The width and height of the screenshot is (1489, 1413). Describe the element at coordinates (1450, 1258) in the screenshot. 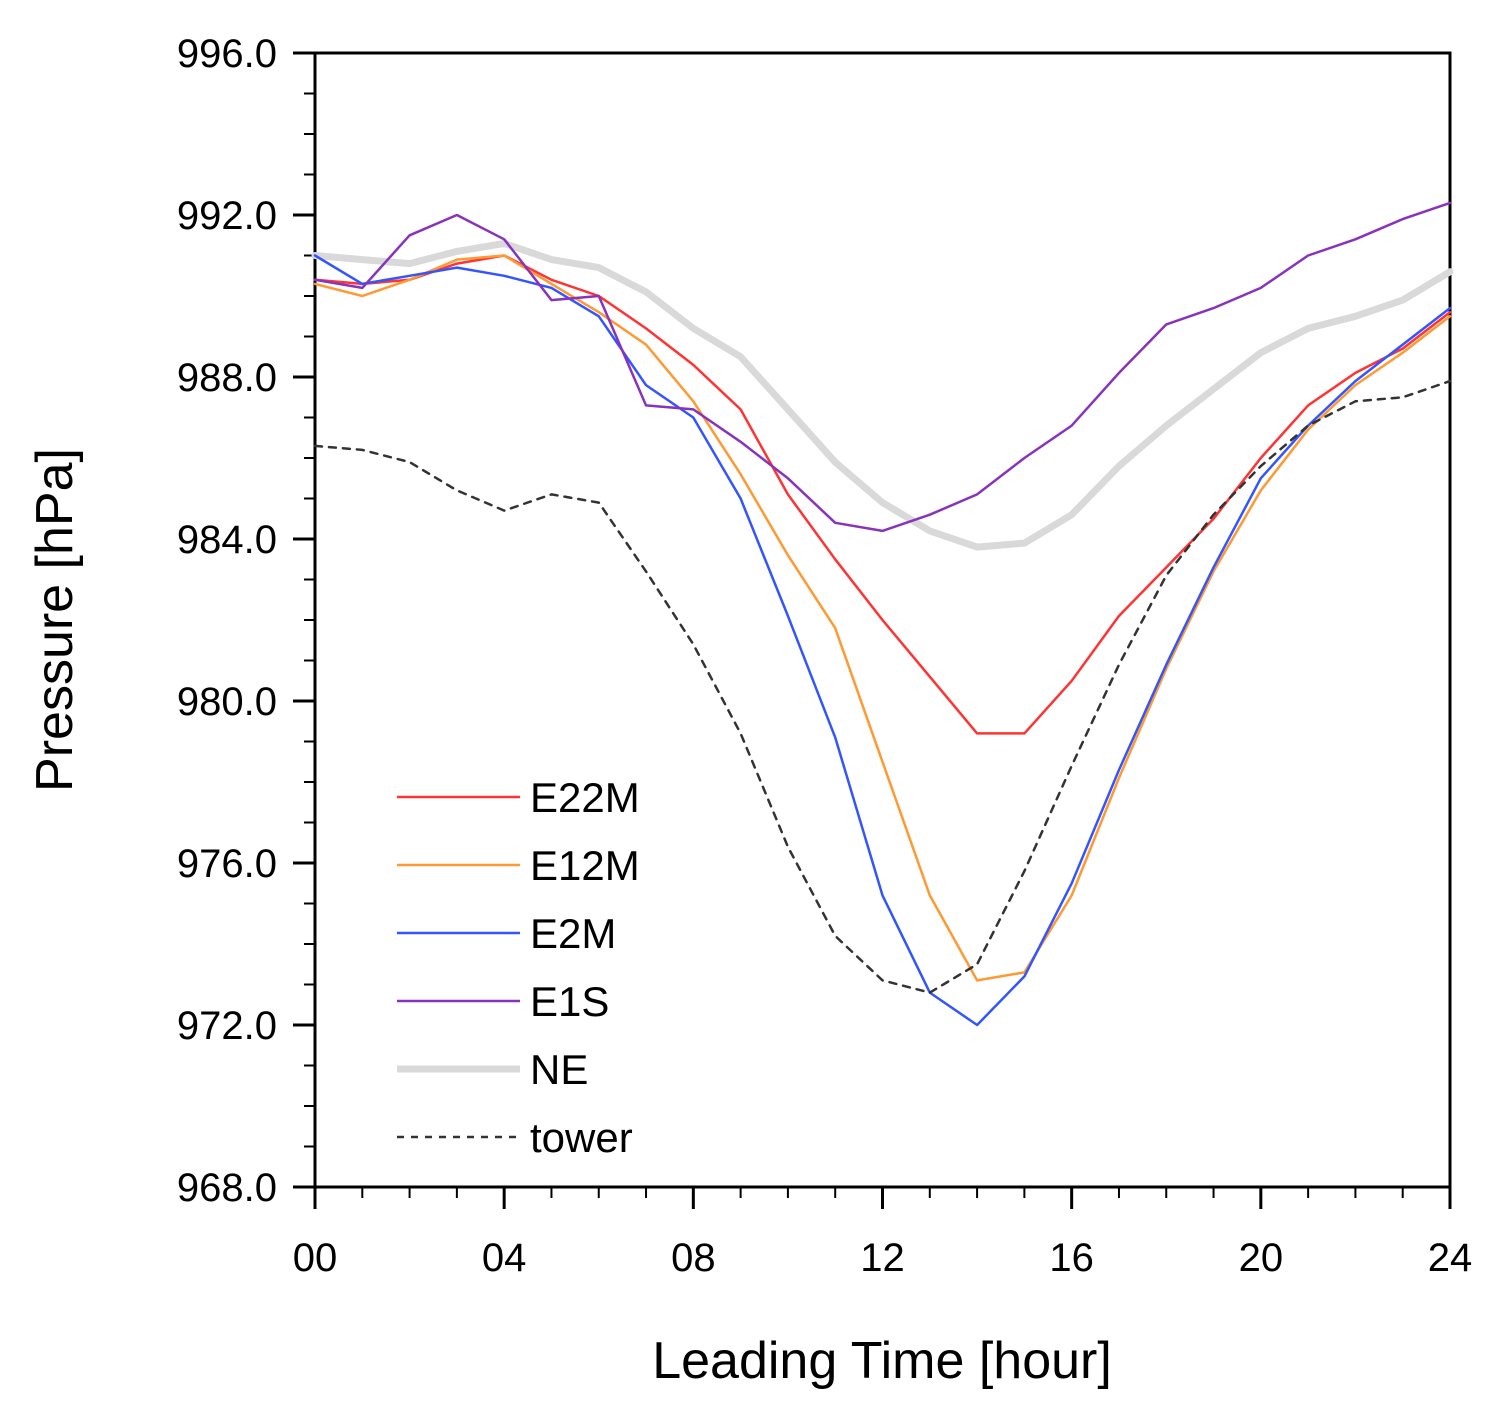

I see `x-tick-label: 24` at that location.